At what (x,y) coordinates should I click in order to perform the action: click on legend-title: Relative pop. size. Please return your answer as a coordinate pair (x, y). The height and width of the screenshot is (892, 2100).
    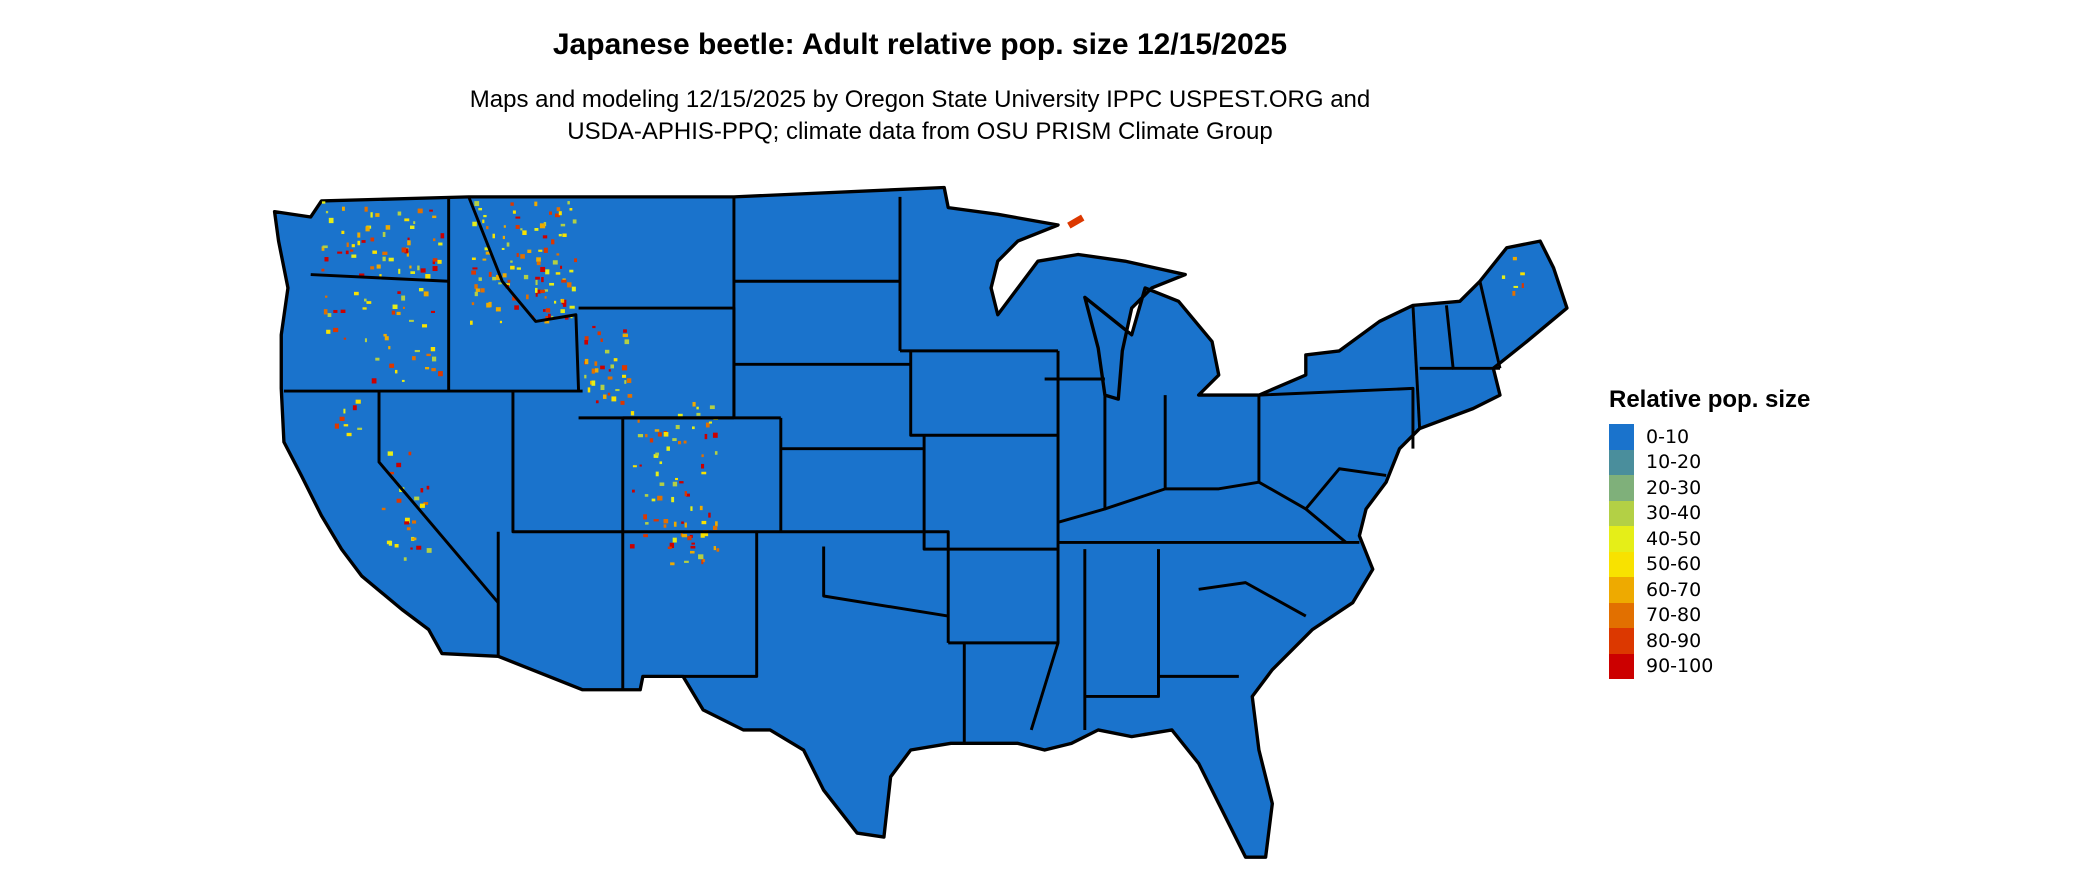
    Looking at the image, I should click on (1710, 399).